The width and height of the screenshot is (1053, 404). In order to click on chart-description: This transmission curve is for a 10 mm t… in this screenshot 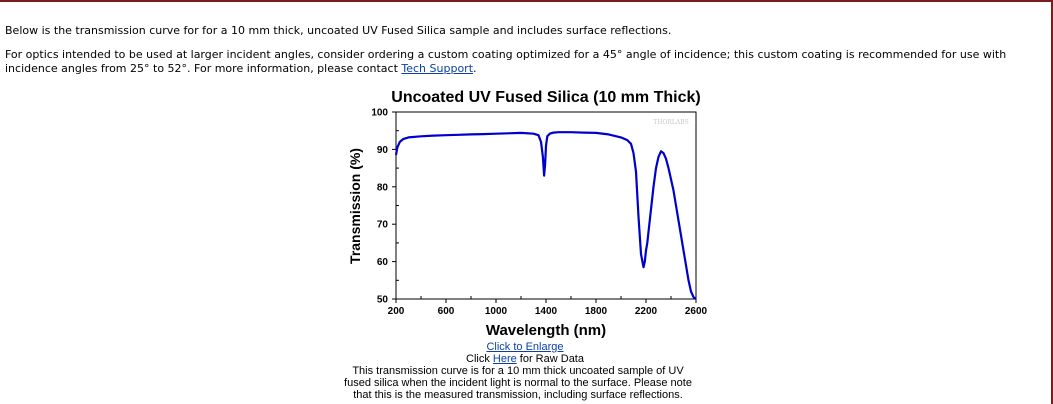, I will do `click(518, 383)`.